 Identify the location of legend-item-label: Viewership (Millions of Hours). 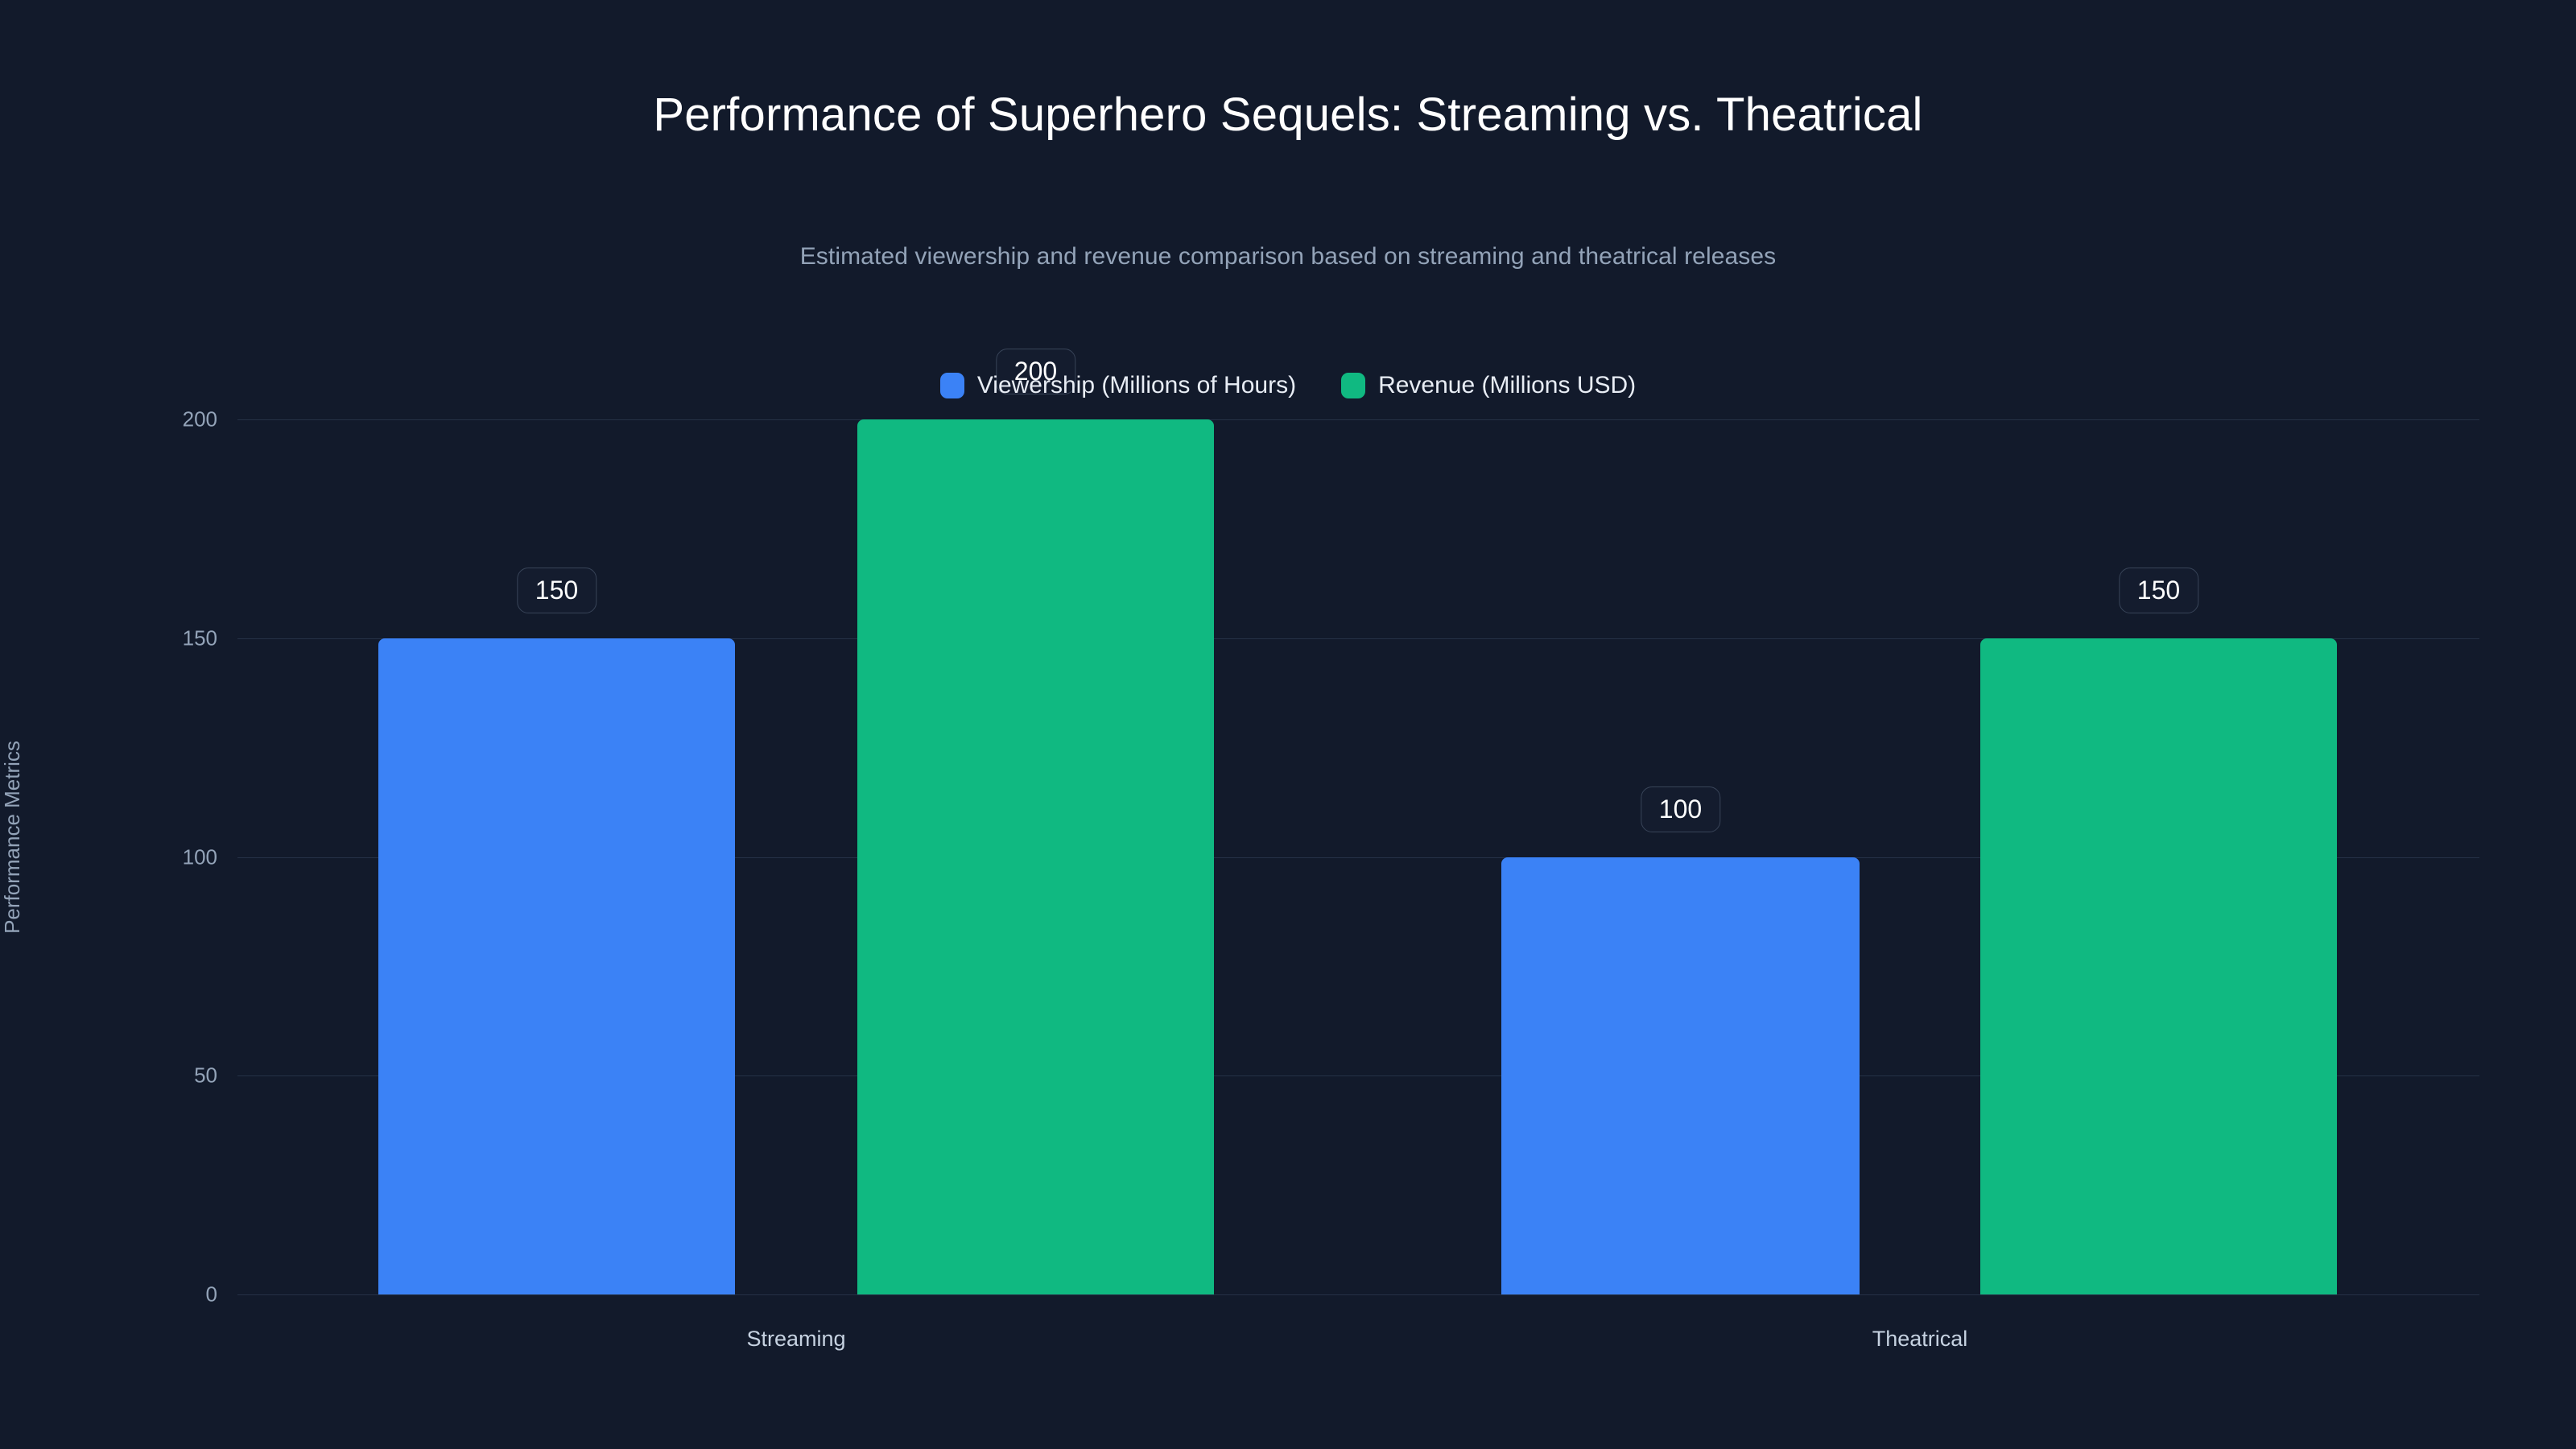
(1136, 385).